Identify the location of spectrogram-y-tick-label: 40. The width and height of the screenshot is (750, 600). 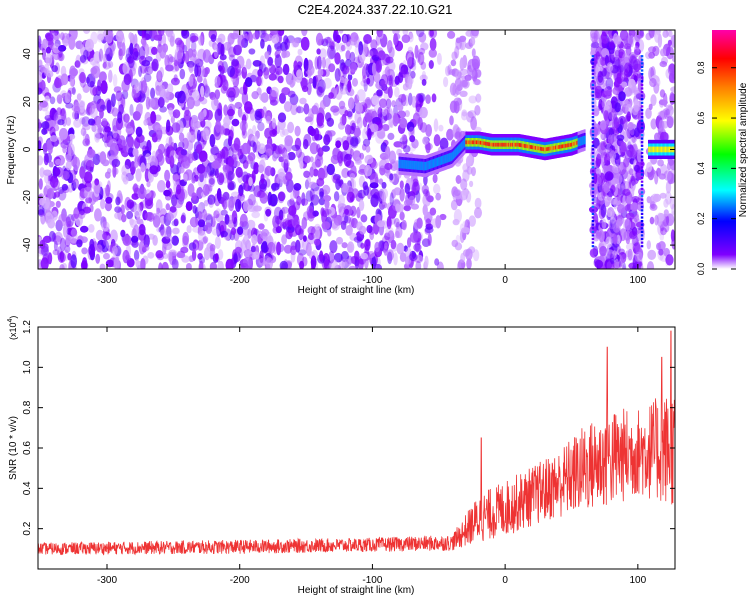
(27, 54).